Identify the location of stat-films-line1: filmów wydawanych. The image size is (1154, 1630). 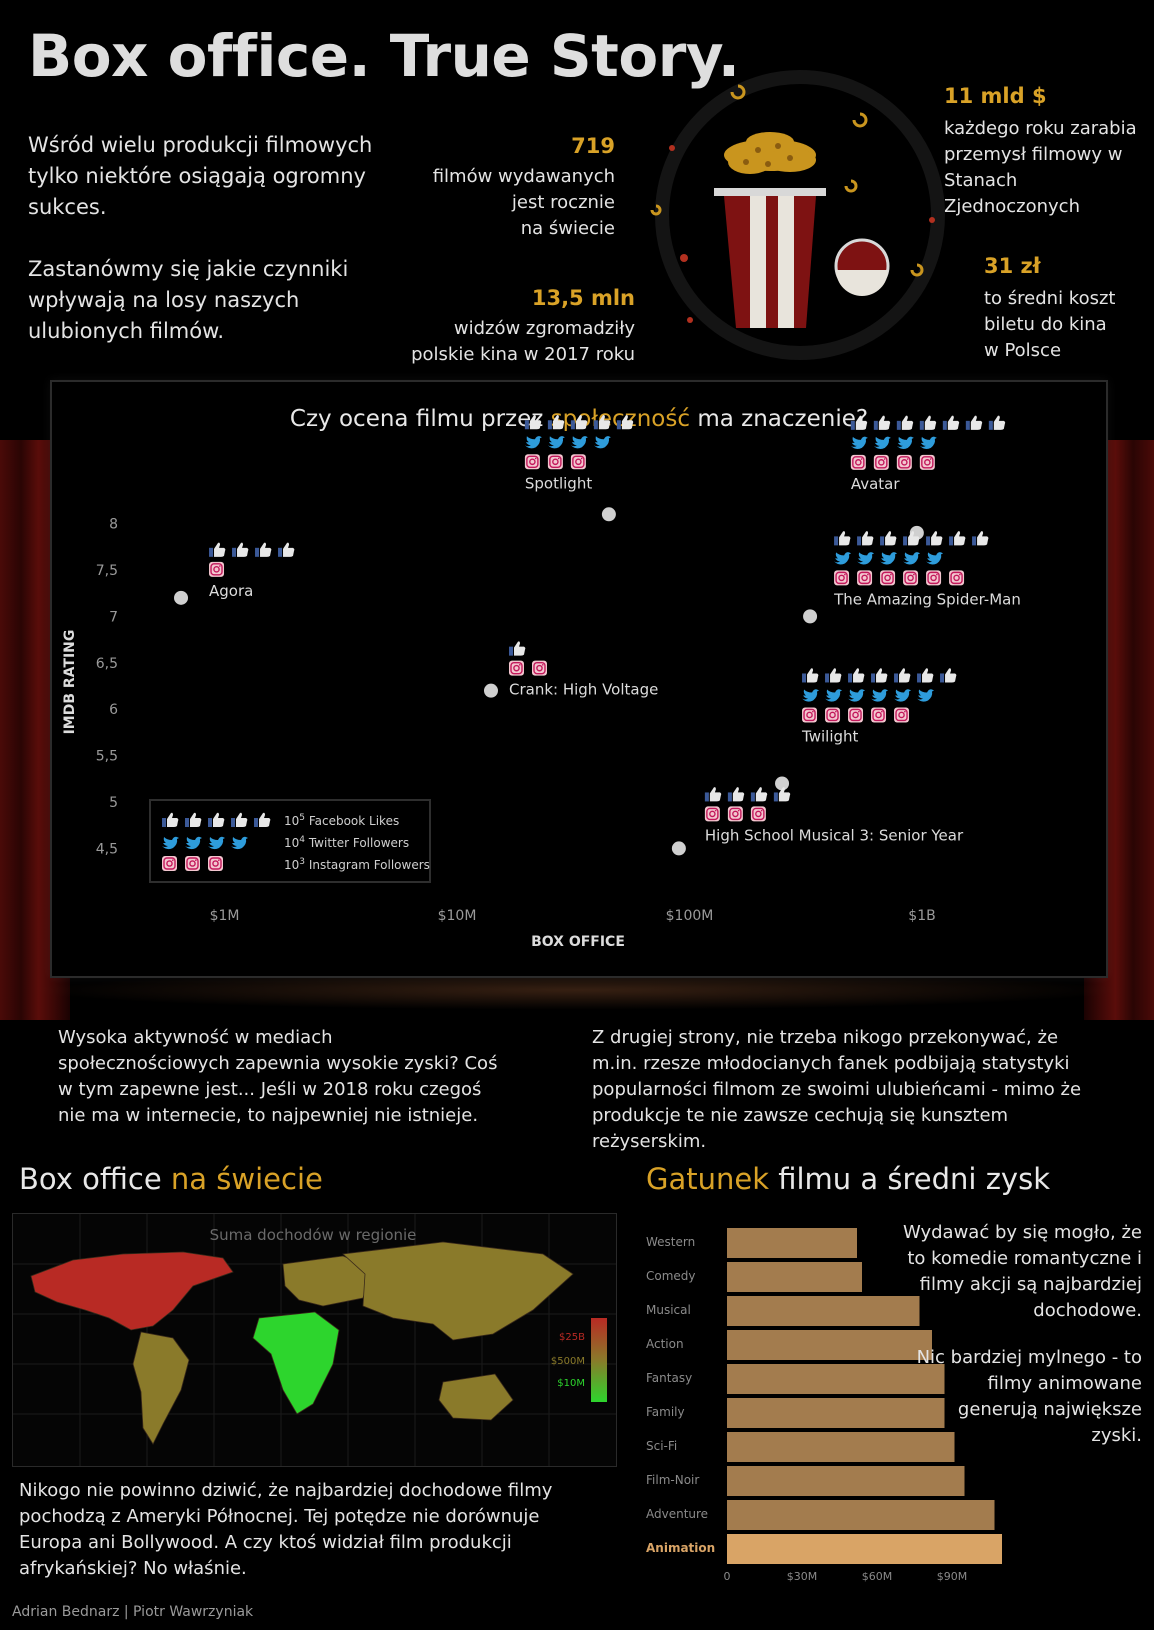
(523, 176).